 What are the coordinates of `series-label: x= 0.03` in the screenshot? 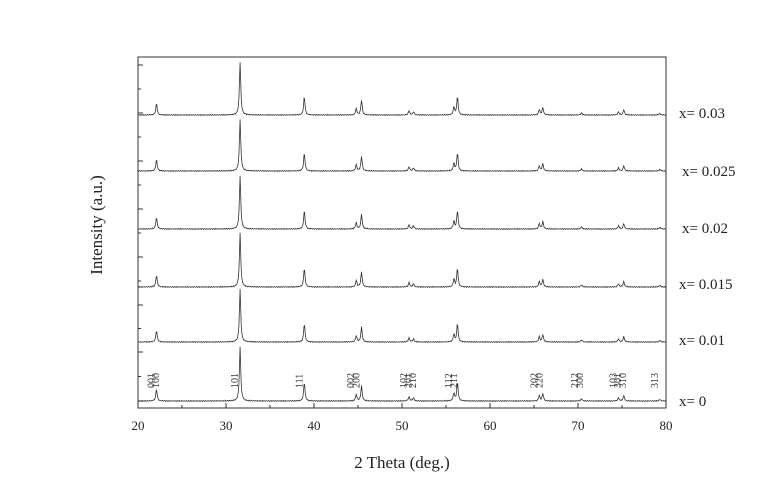 It's located at (702, 114).